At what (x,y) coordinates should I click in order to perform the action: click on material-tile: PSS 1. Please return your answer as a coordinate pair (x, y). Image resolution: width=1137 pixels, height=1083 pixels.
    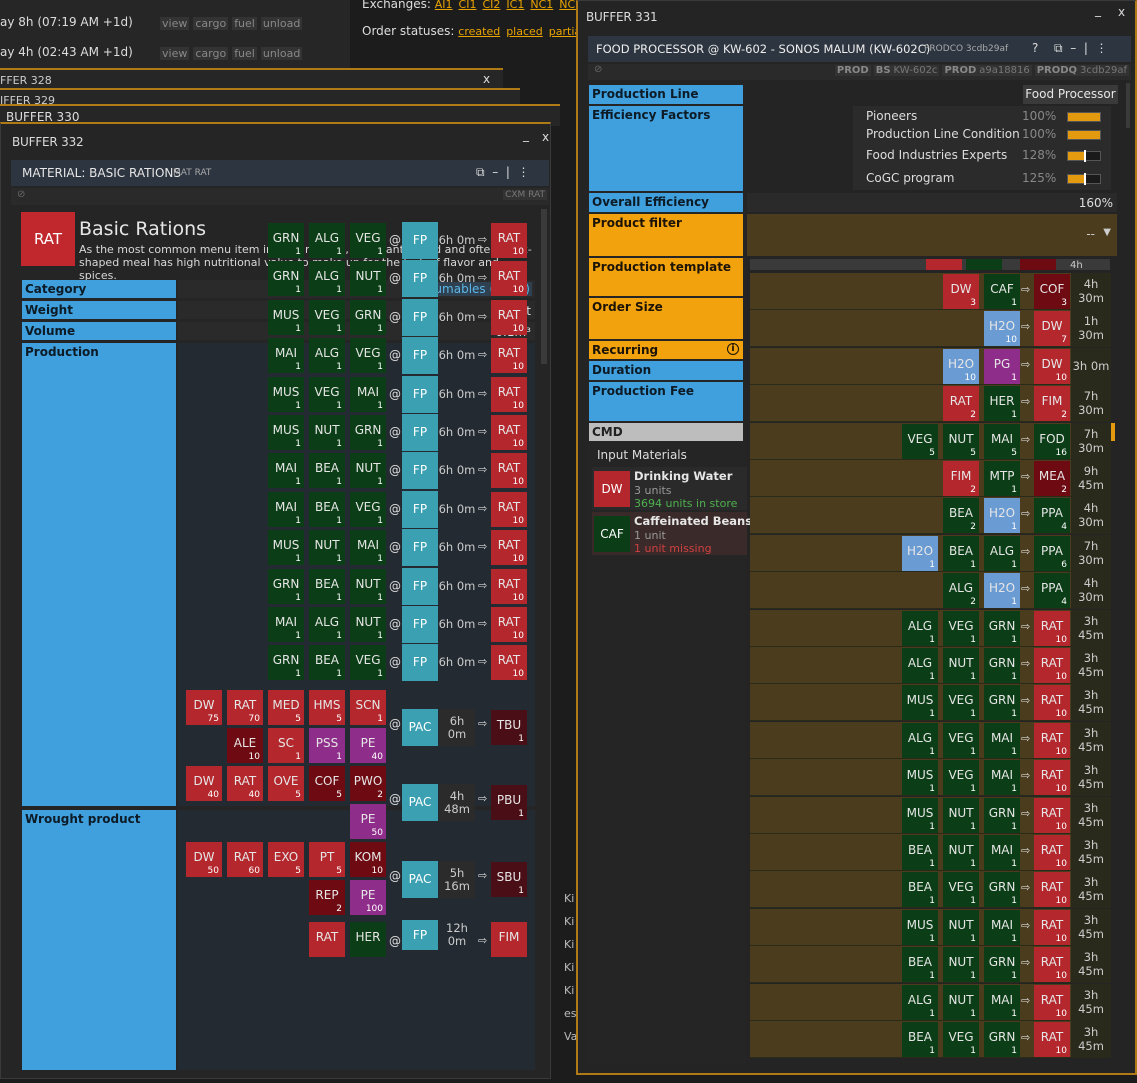
    Looking at the image, I should click on (327, 745).